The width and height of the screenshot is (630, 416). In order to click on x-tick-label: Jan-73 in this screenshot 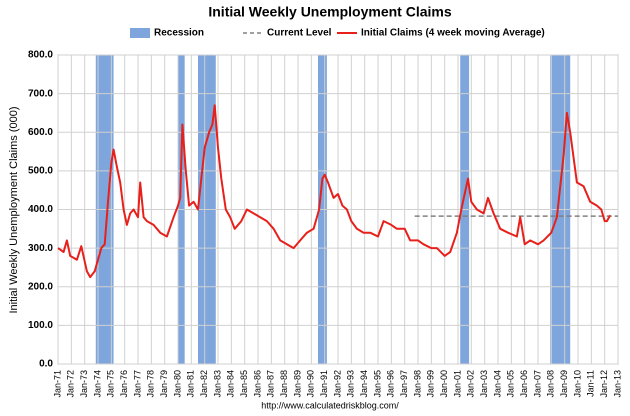, I will do `click(84, 384)`.